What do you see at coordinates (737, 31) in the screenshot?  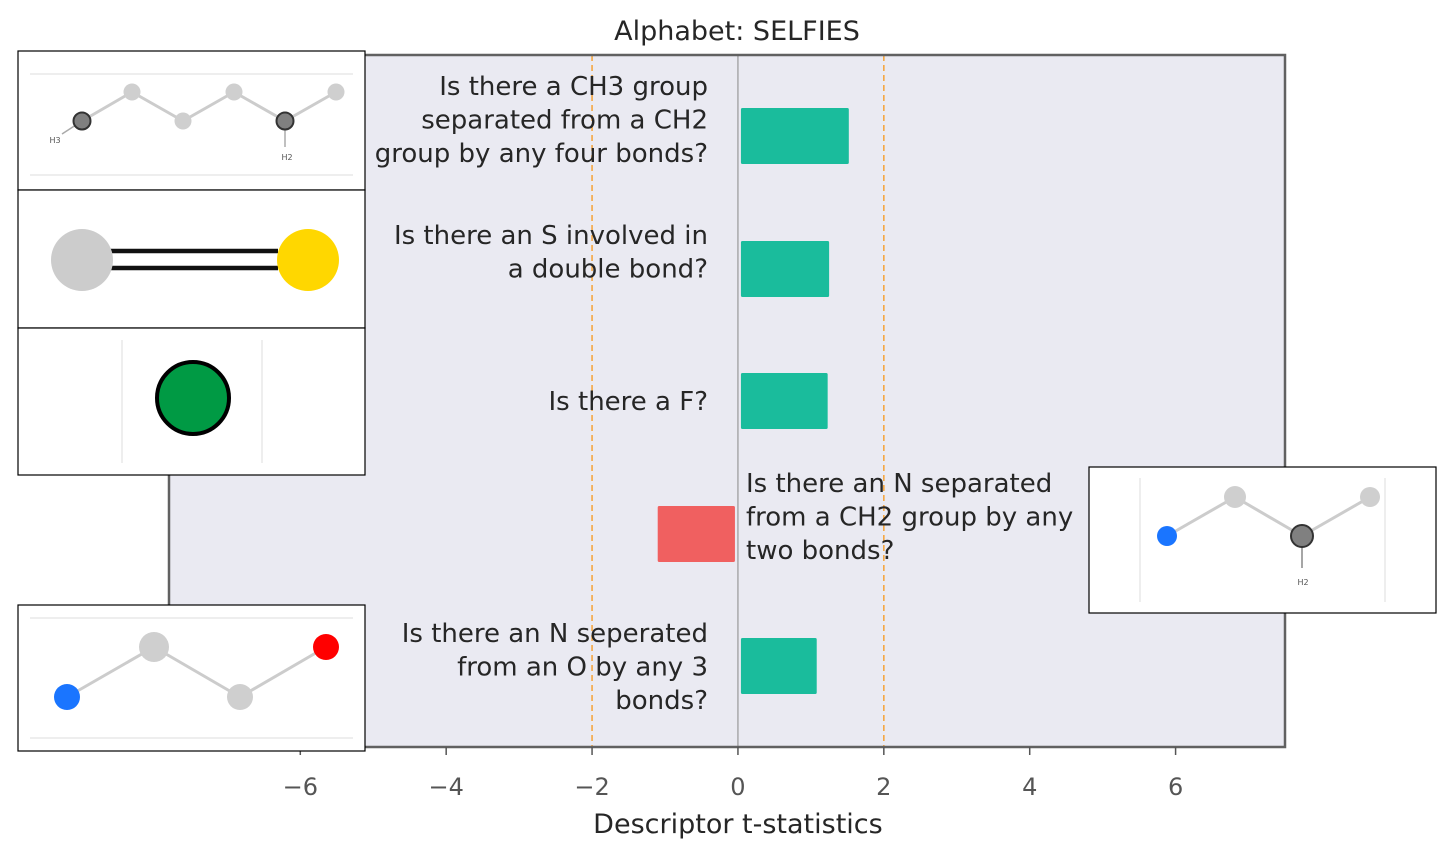 I see `chart-title: Alphabet: SELFIES` at bounding box center [737, 31].